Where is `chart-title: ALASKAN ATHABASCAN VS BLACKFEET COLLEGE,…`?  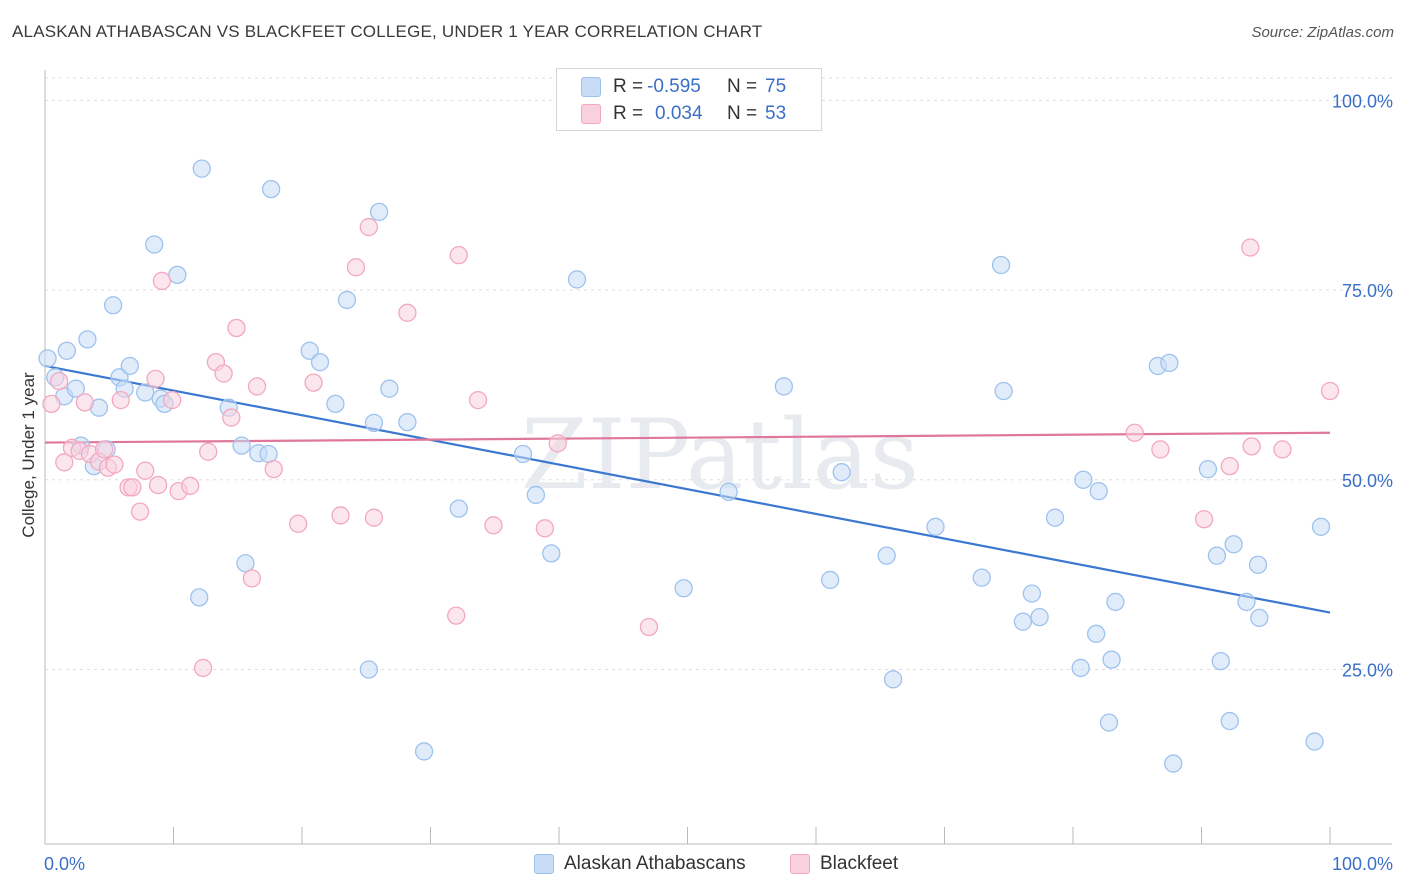
chart-title: ALASKAN ATHABASCAN VS BLACKFEET COLLEGE,… is located at coordinates (387, 31).